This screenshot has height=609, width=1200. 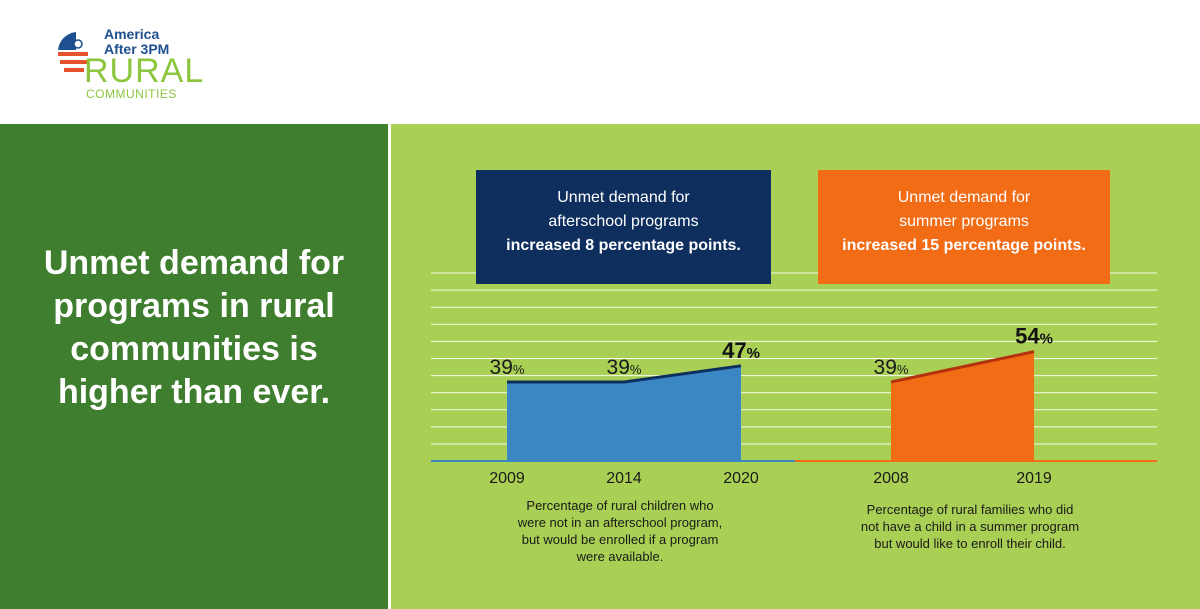 What do you see at coordinates (623, 197) in the screenshot?
I see `afterschool-callout-line: Unmet demand for` at bounding box center [623, 197].